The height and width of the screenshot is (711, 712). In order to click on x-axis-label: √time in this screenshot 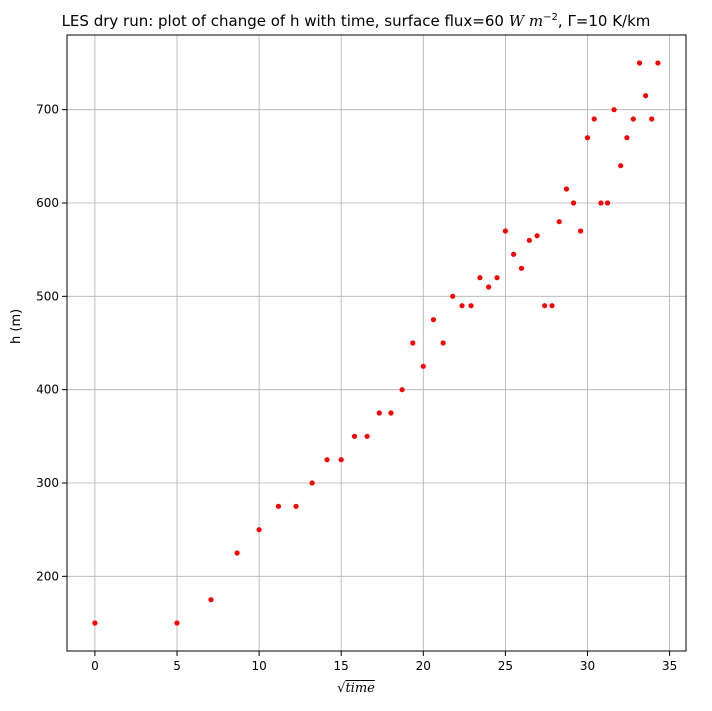, I will do `click(356, 688)`.